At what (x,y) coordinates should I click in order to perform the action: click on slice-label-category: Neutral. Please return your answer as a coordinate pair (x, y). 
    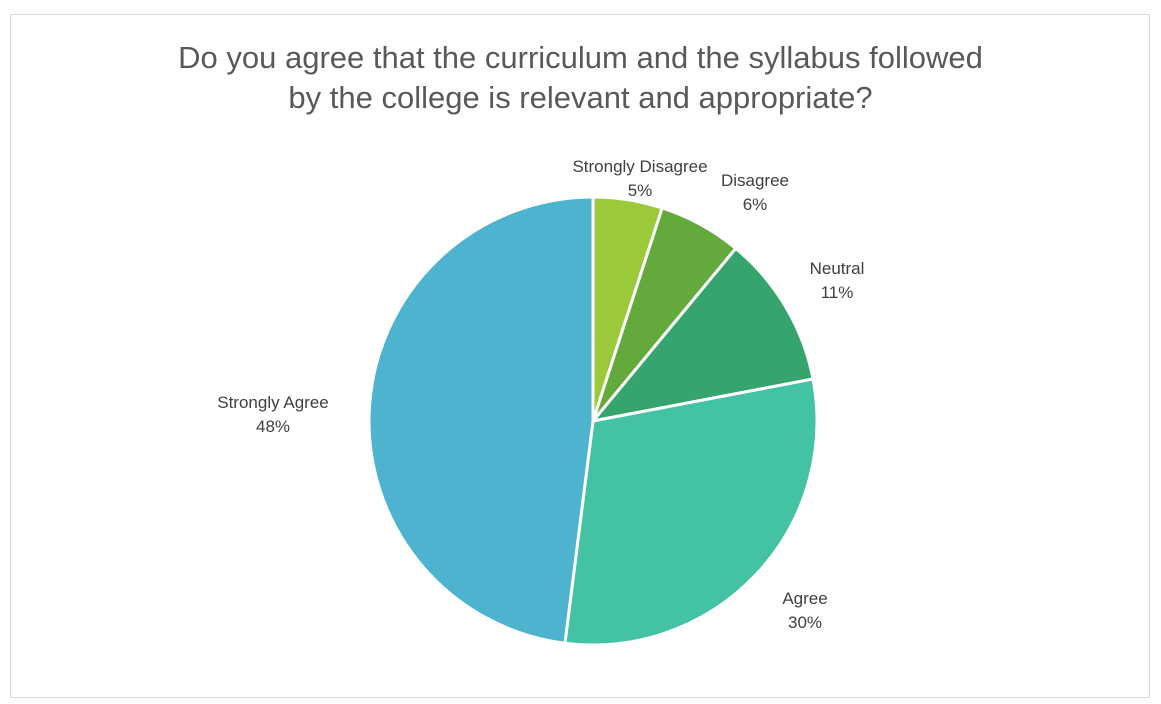
    Looking at the image, I should click on (837, 268).